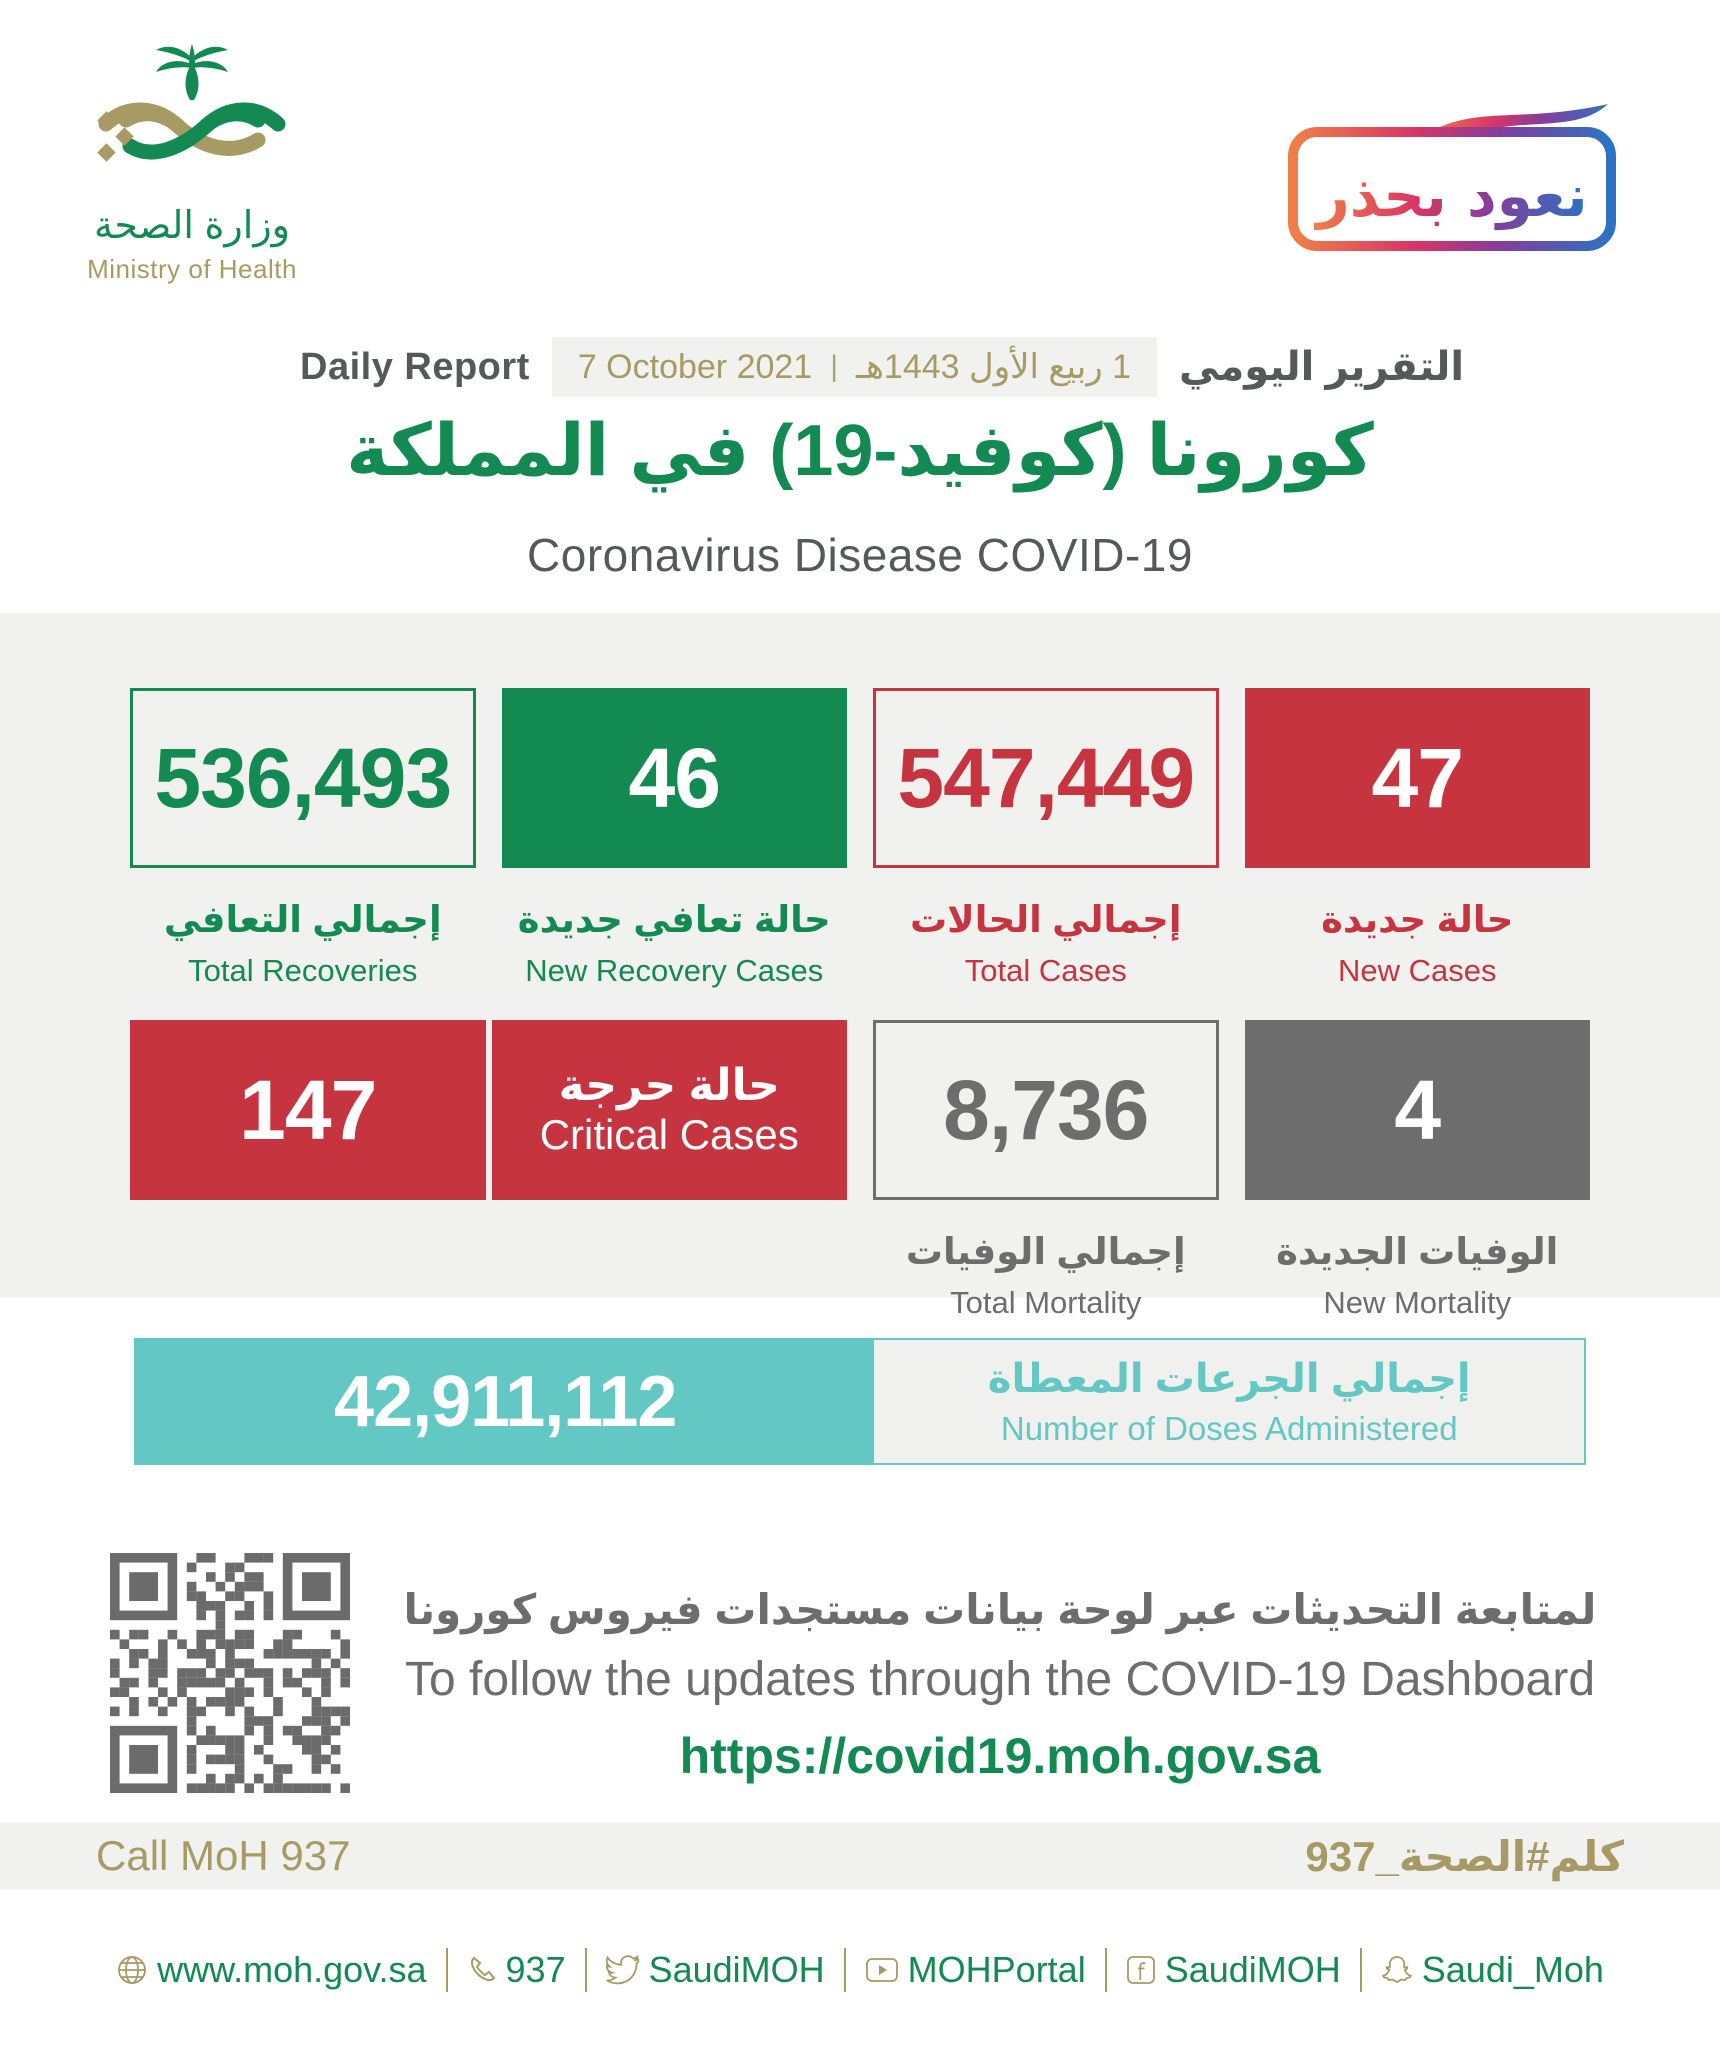  What do you see at coordinates (192, 269) in the screenshot?
I see `ministry-name-english: Ministry of Health` at bounding box center [192, 269].